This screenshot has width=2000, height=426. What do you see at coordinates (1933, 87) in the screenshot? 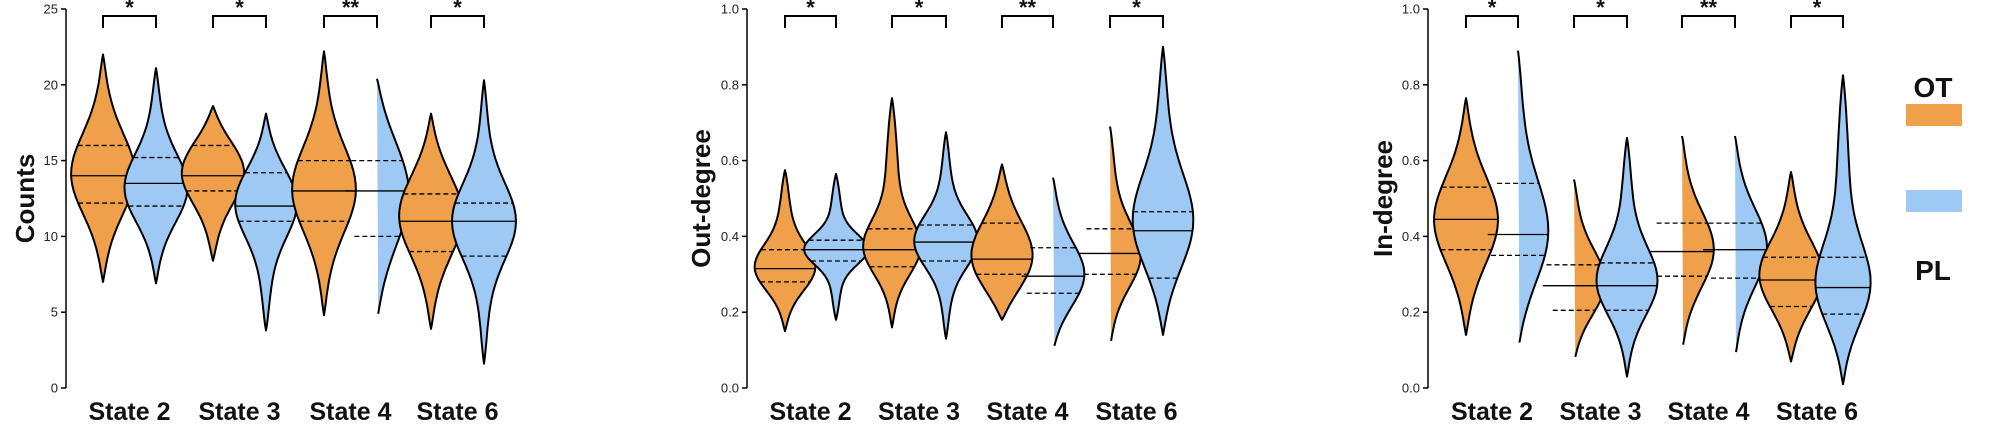
I see `legend-label-ot: OT` at bounding box center [1933, 87].